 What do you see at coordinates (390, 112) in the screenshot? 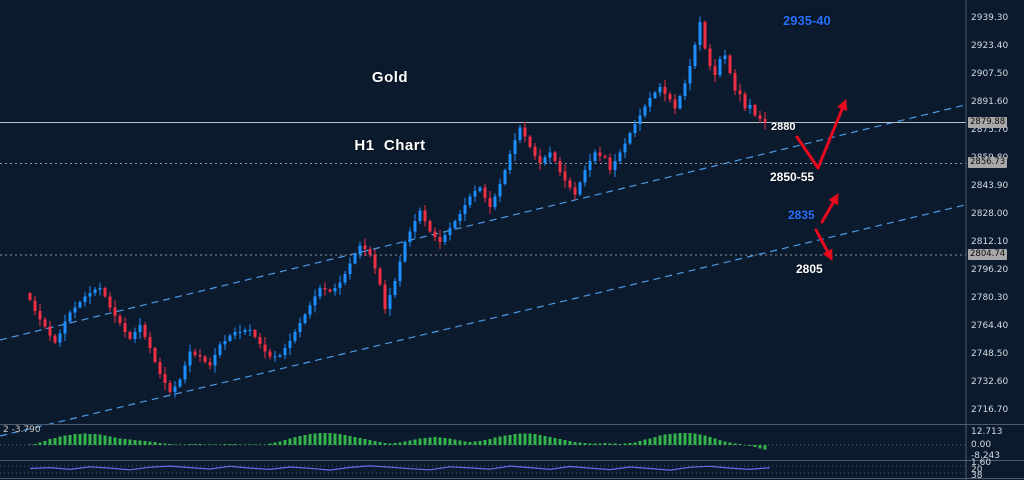
I see `chart-title: Gold H1 Chart` at bounding box center [390, 112].